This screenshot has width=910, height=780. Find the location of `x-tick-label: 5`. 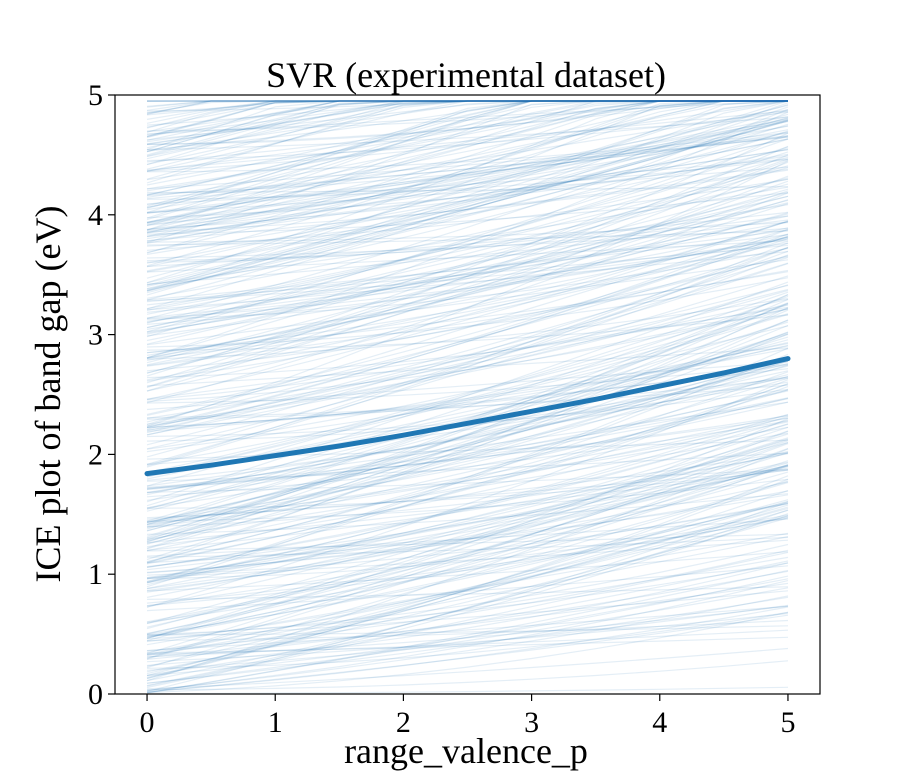

x-tick-label: 5 is located at coordinates (787, 722).